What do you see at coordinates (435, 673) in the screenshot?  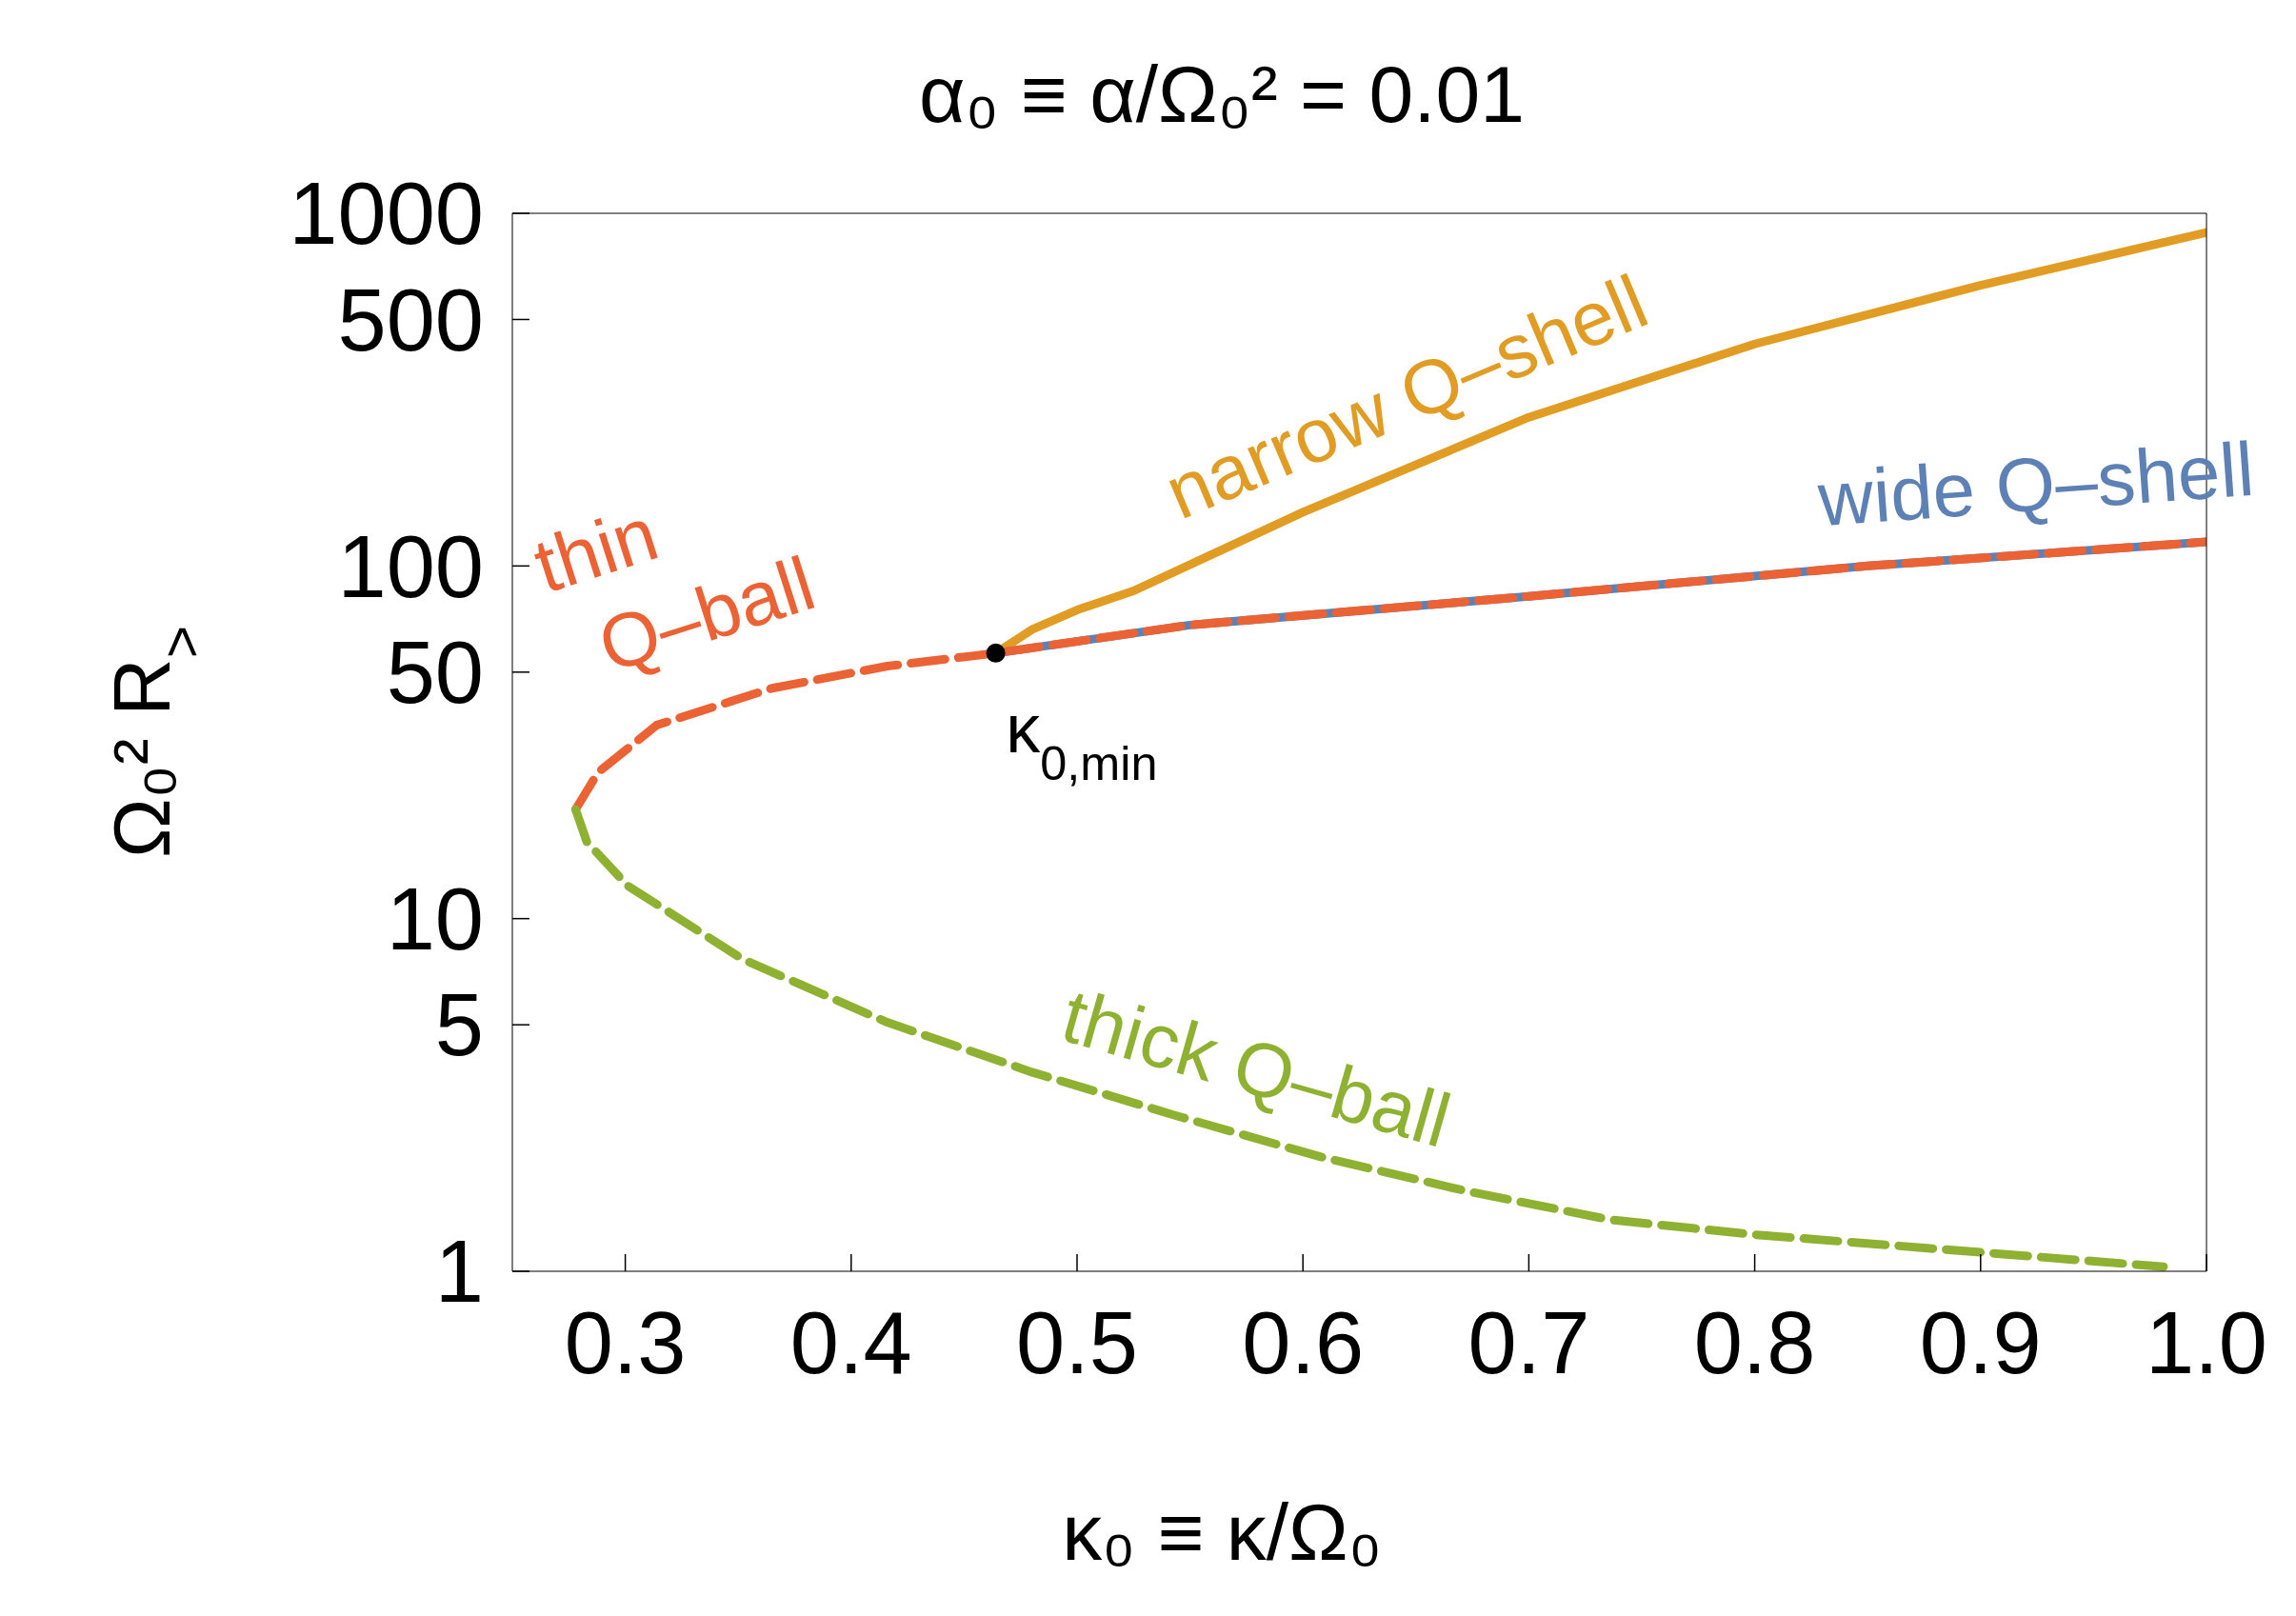 I see `y-tick-label: 50` at bounding box center [435, 673].